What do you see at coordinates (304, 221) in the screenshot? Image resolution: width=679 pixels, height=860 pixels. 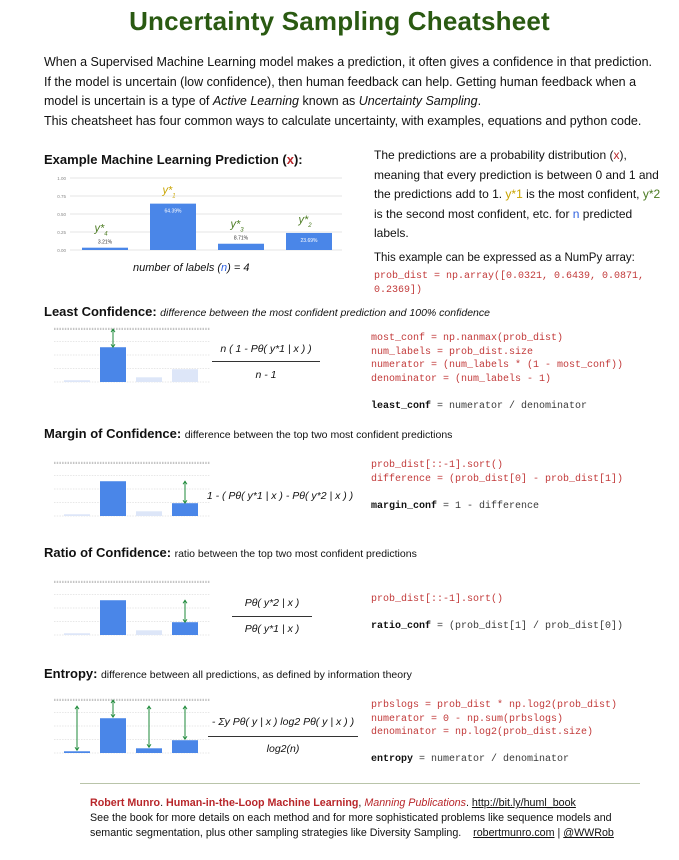 I see `category-label: y*2` at bounding box center [304, 221].